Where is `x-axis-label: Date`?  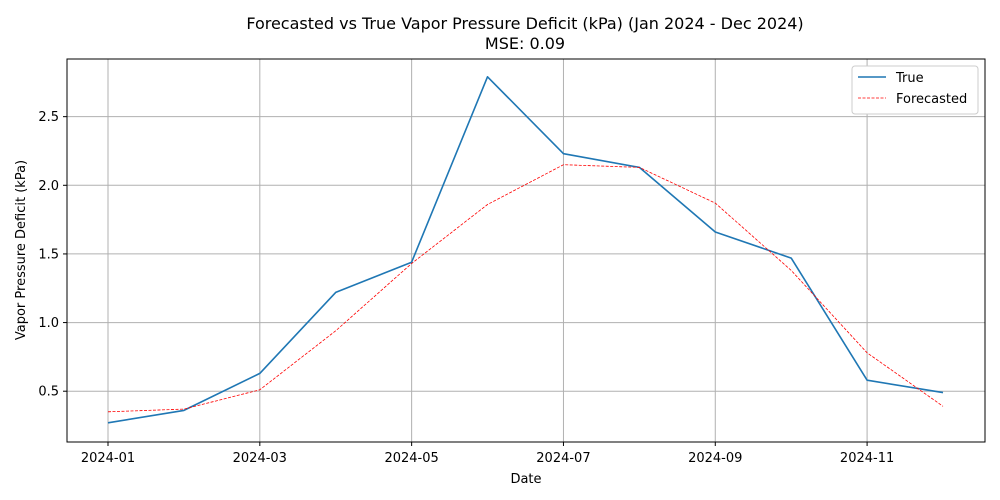 x-axis-label: Date is located at coordinates (525, 479).